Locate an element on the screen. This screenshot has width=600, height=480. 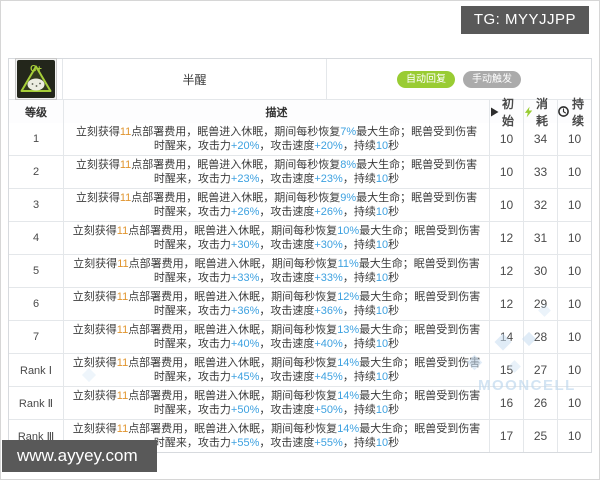
cost-cell: 30 is located at coordinates (540, 271).